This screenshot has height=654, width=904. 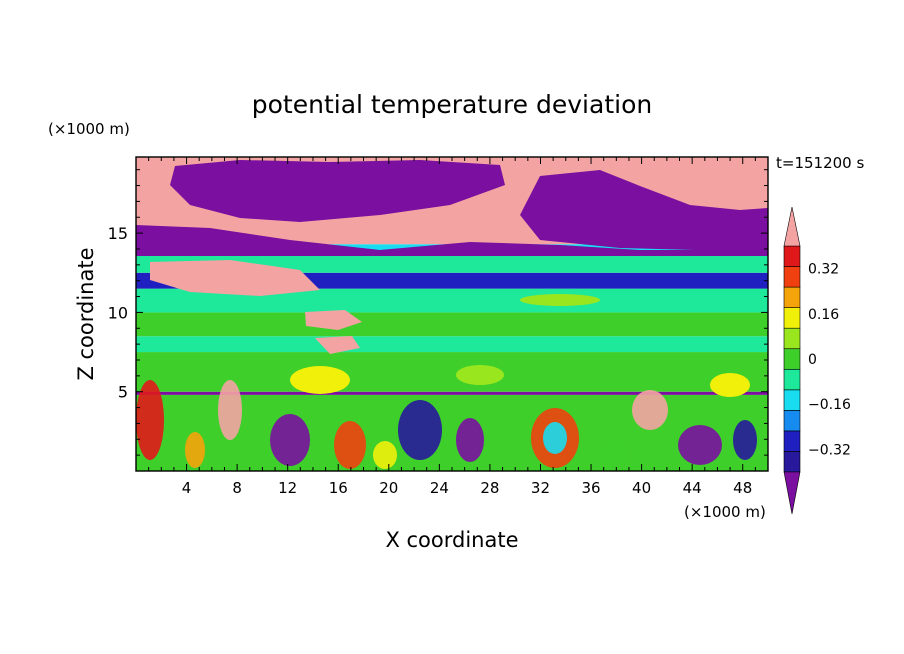 I want to click on y-tick-label: 10, so click(x=118, y=312).